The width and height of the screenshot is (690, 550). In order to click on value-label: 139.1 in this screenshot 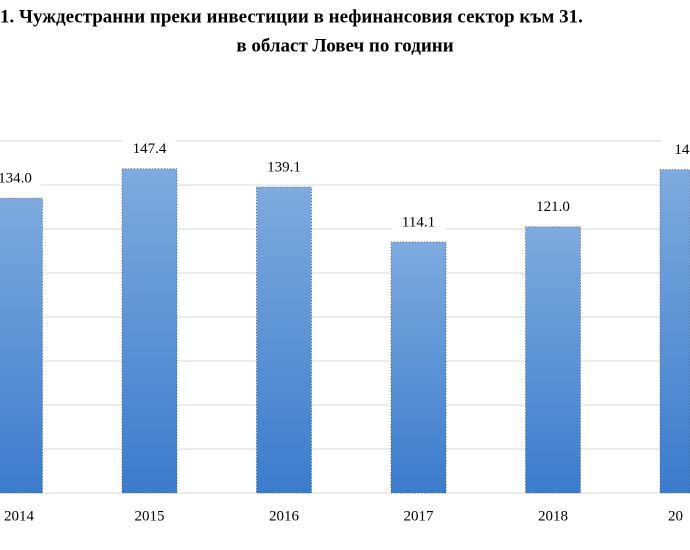, I will do `click(284, 167)`.